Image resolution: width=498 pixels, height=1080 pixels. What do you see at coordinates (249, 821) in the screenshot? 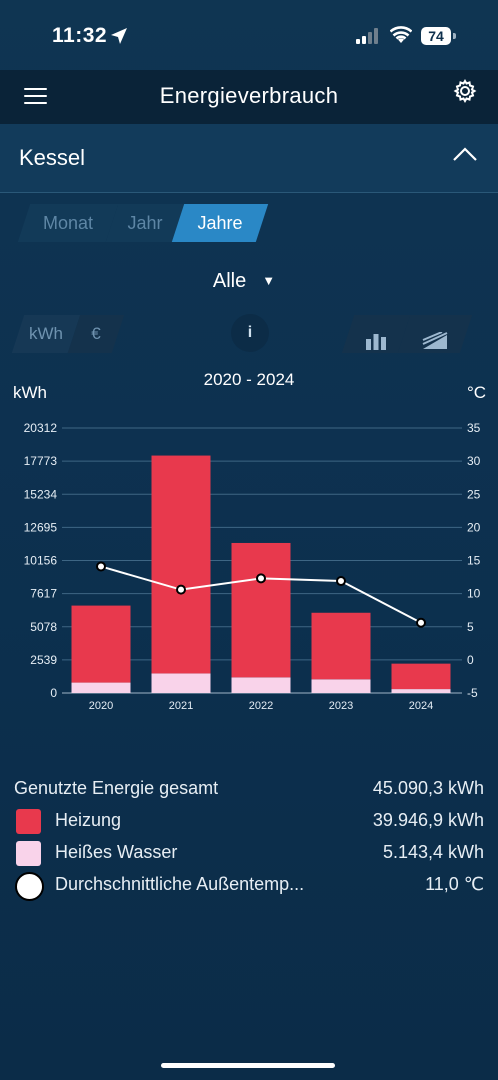
I see `legend-item-heizung: Heizung 39.946,9 kWh` at bounding box center [249, 821].